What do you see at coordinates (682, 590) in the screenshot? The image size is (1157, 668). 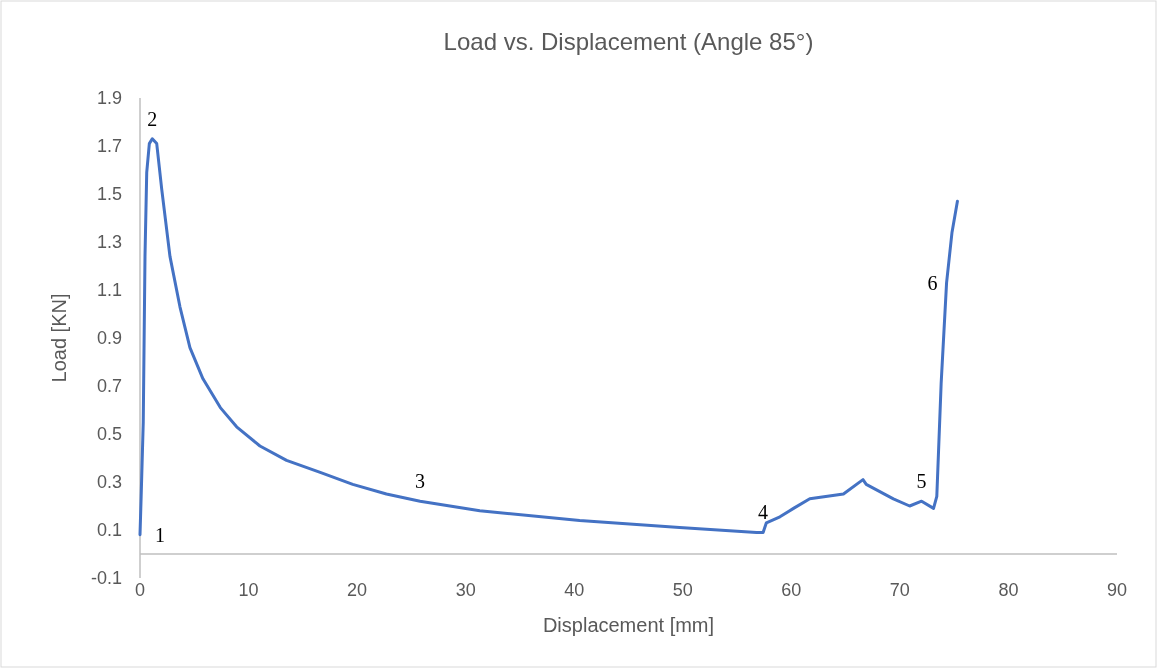 I see `x-tick-label: 50` at bounding box center [682, 590].